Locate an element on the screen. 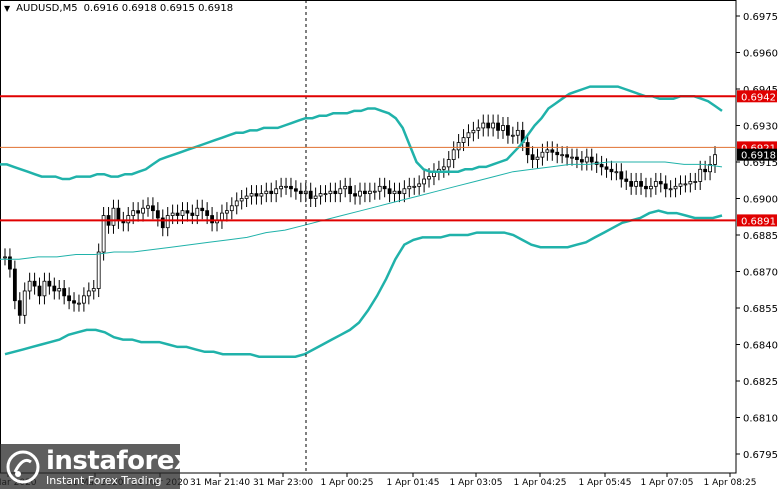 The height and width of the screenshot is (489, 781). x-tick-label-7: 1 Apr 03:05 is located at coordinates (476, 483).